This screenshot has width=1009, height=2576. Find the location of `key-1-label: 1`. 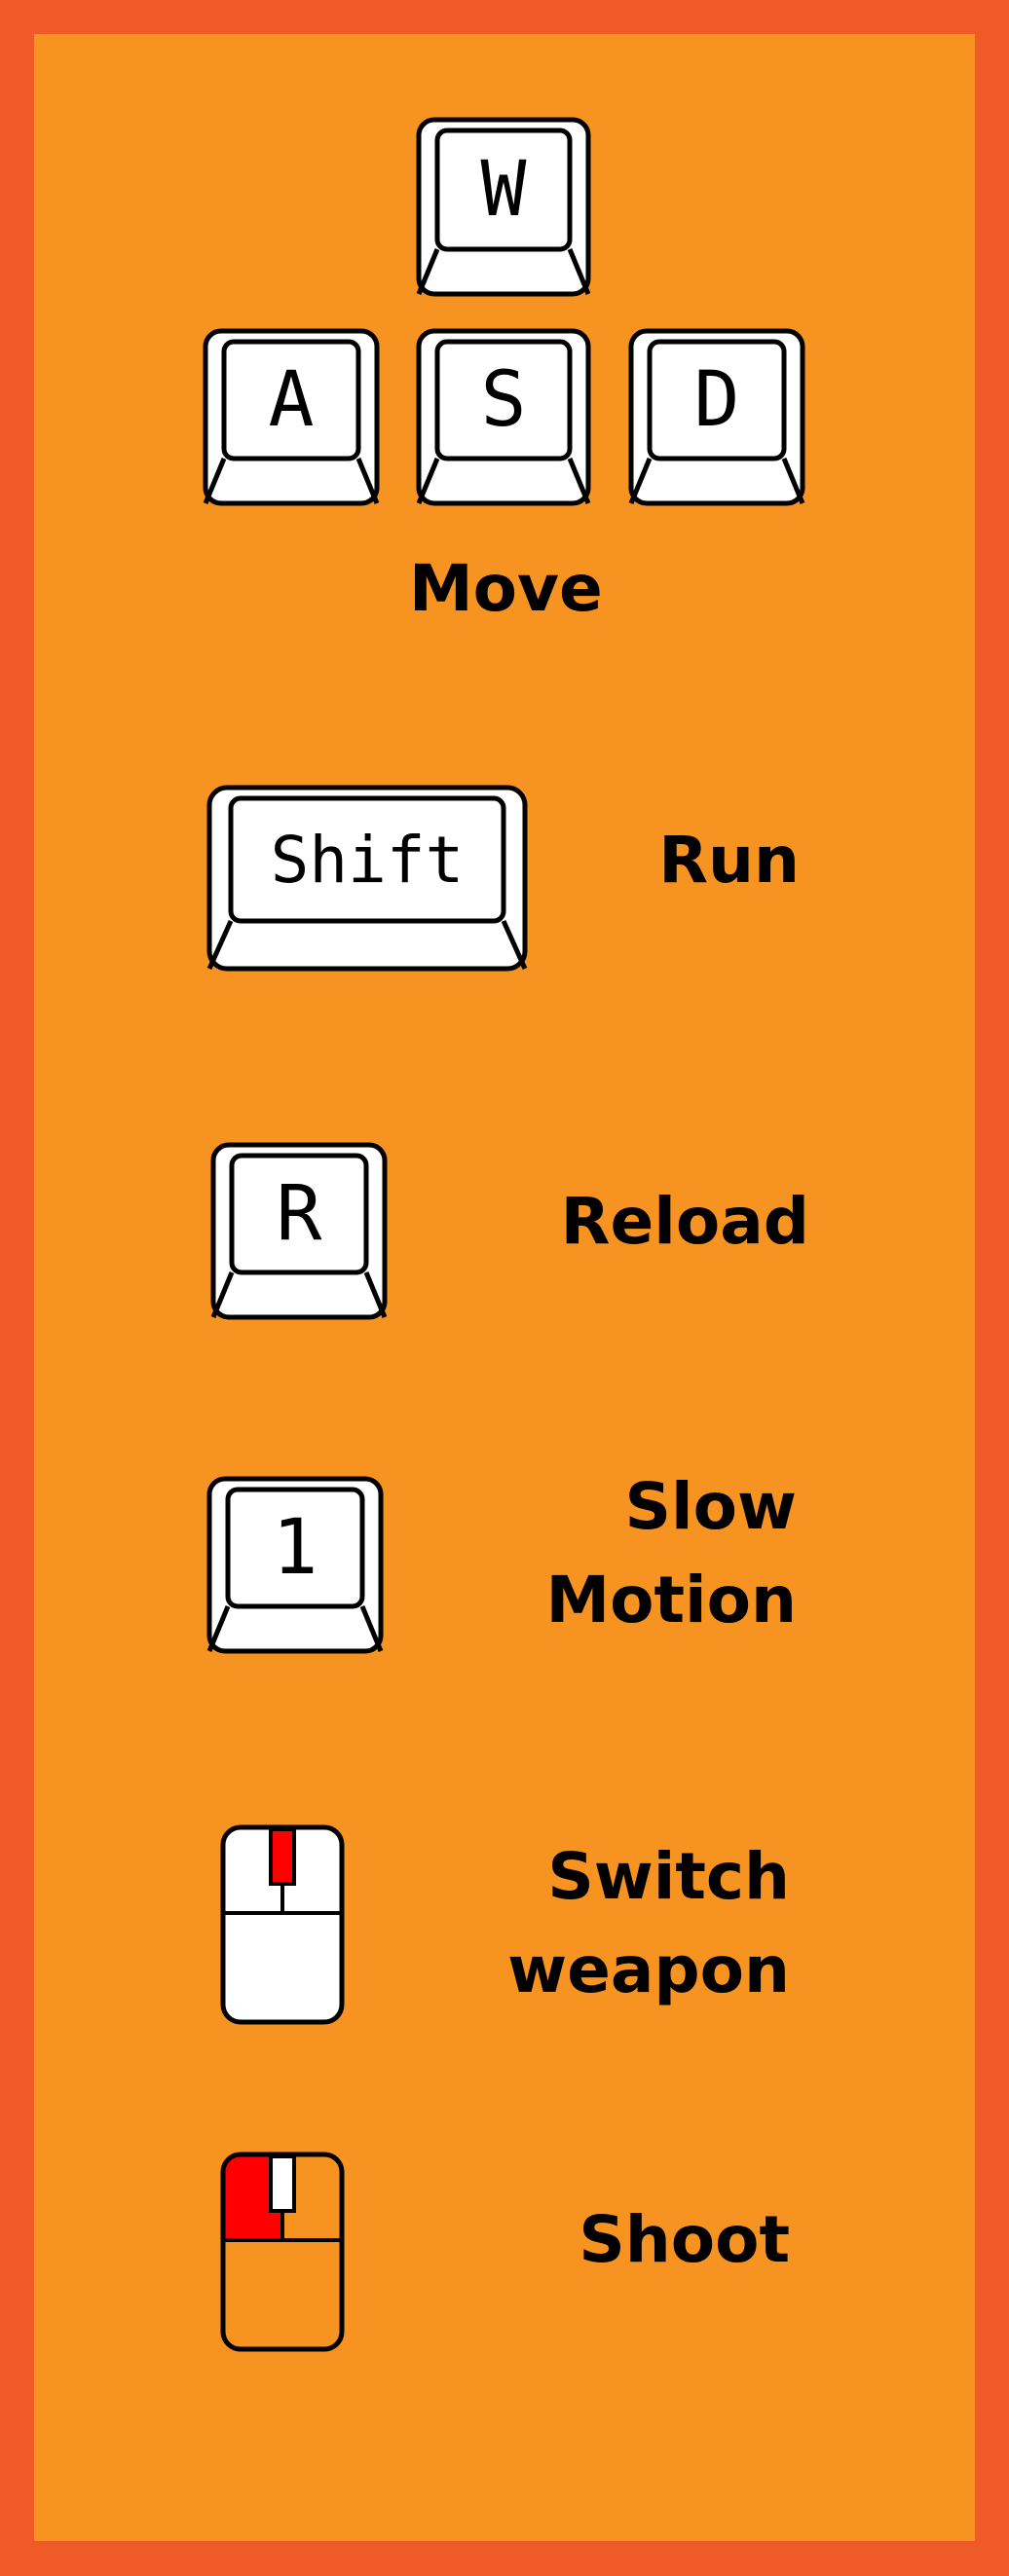

key-1-label: 1 is located at coordinates (295, 1548).